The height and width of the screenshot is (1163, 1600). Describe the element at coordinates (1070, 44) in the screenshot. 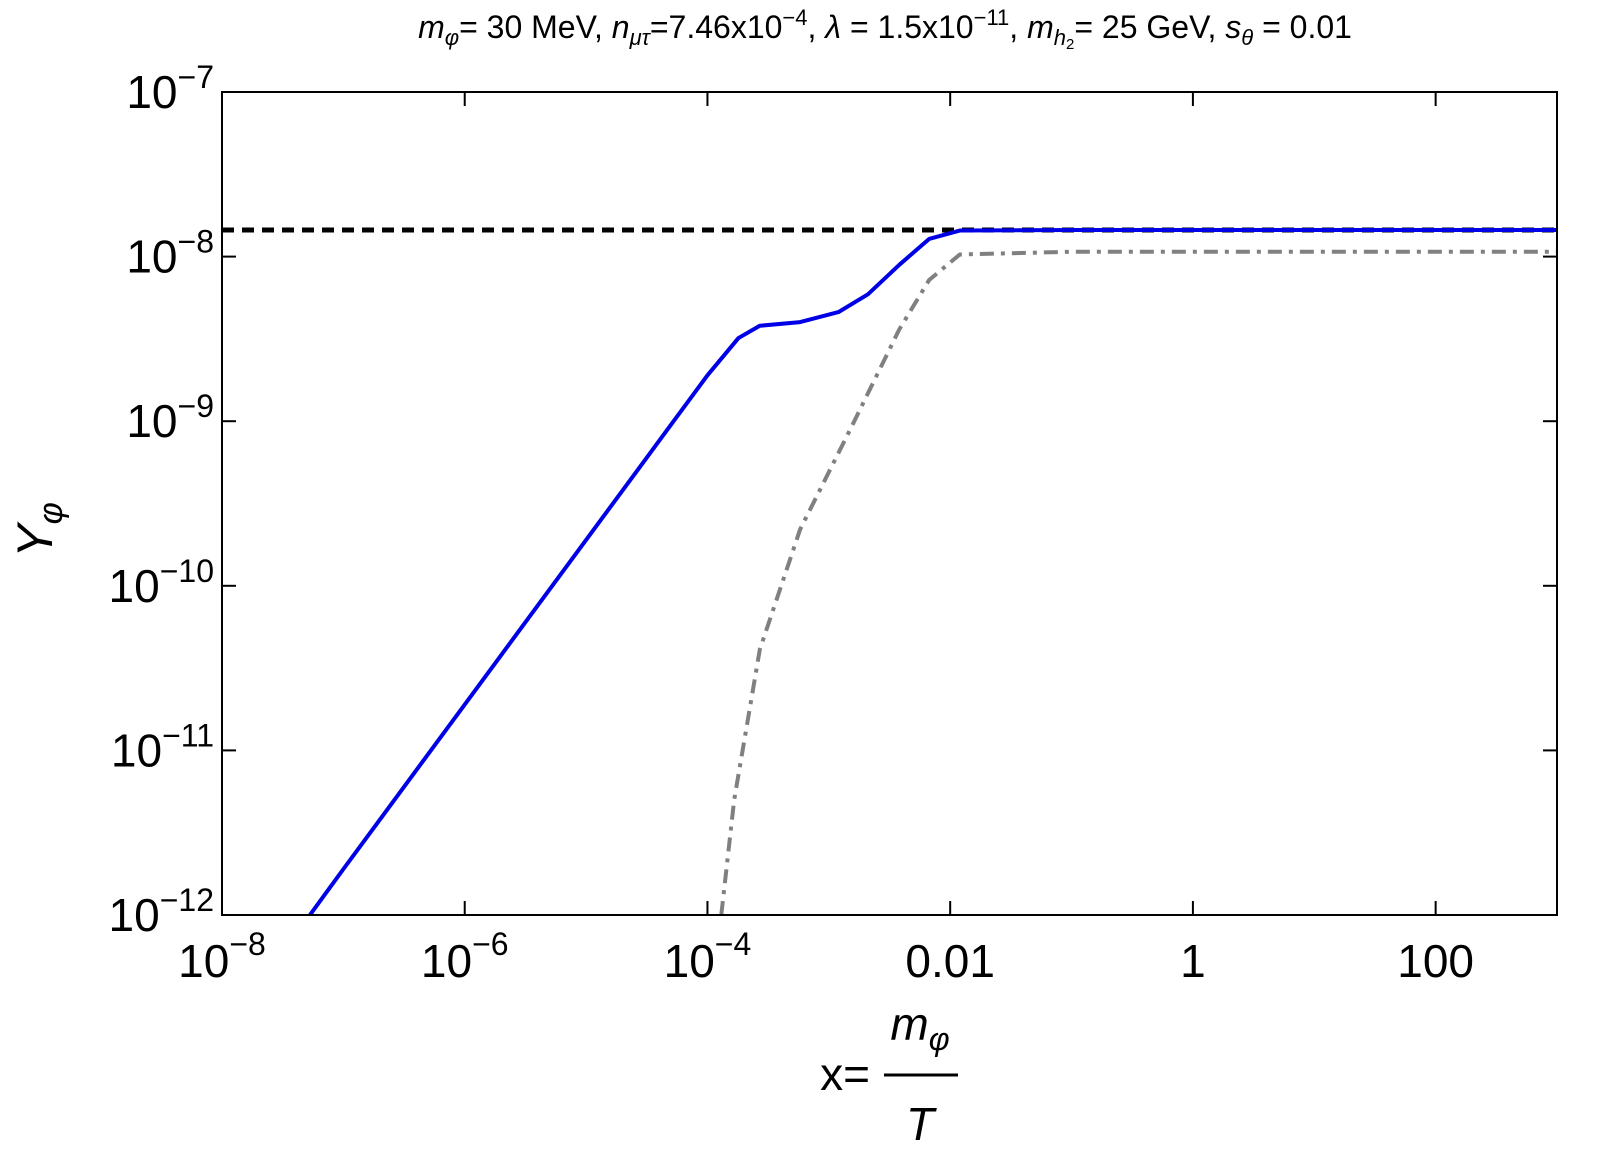

I see `title-part: 2` at that location.